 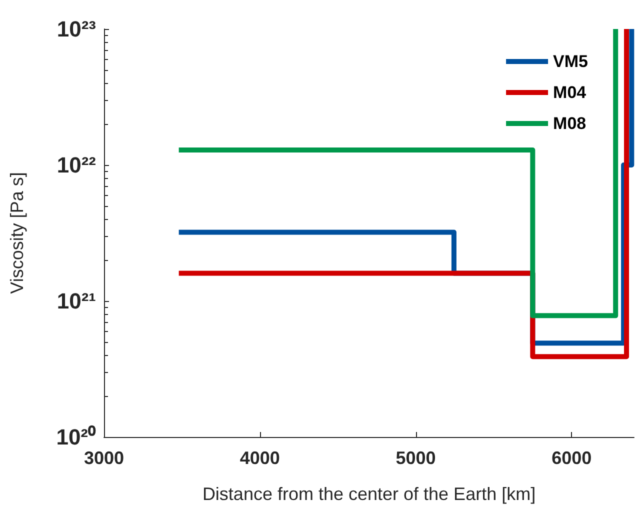 I want to click on y-tick-label: 10²³, so click(x=76, y=29).